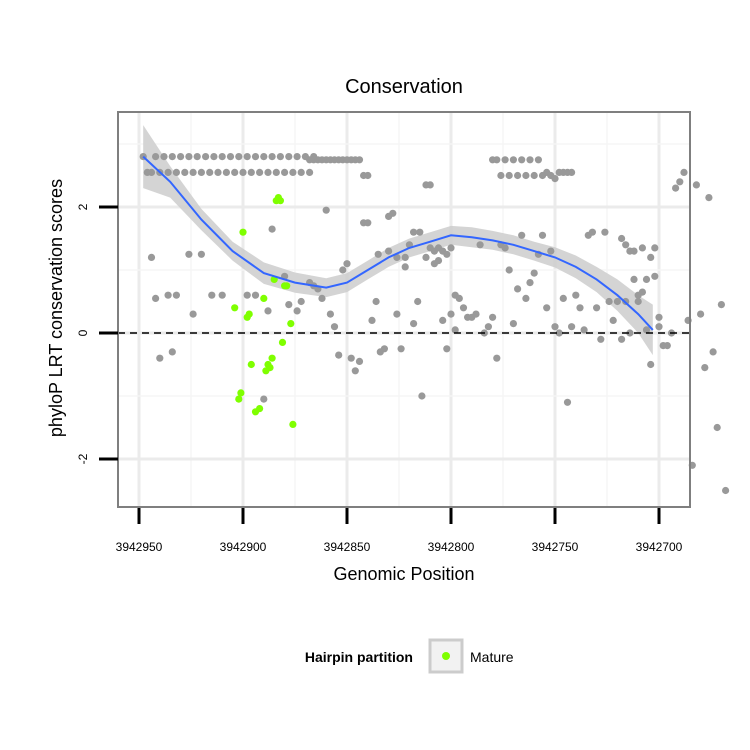  What do you see at coordinates (83, 458) in the screenshot?
I see `y-tick-label: -2` at bounding box center [83, 458].